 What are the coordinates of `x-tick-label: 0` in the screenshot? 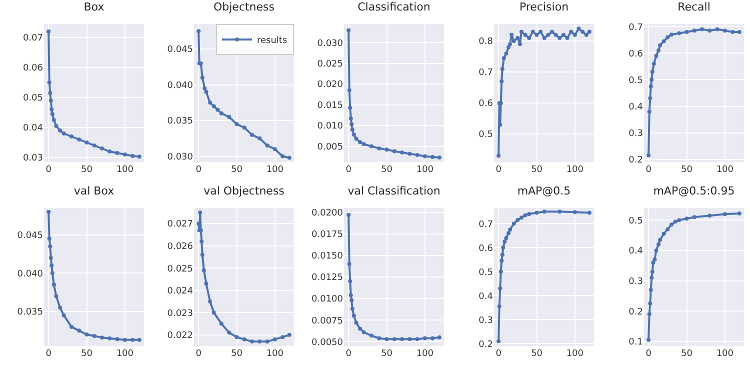 It's located at (199, 170).